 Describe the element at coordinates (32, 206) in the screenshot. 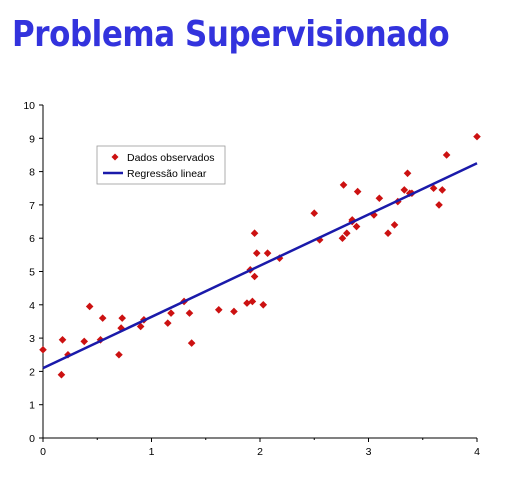

I see `y-tick-label: 7` at that location.